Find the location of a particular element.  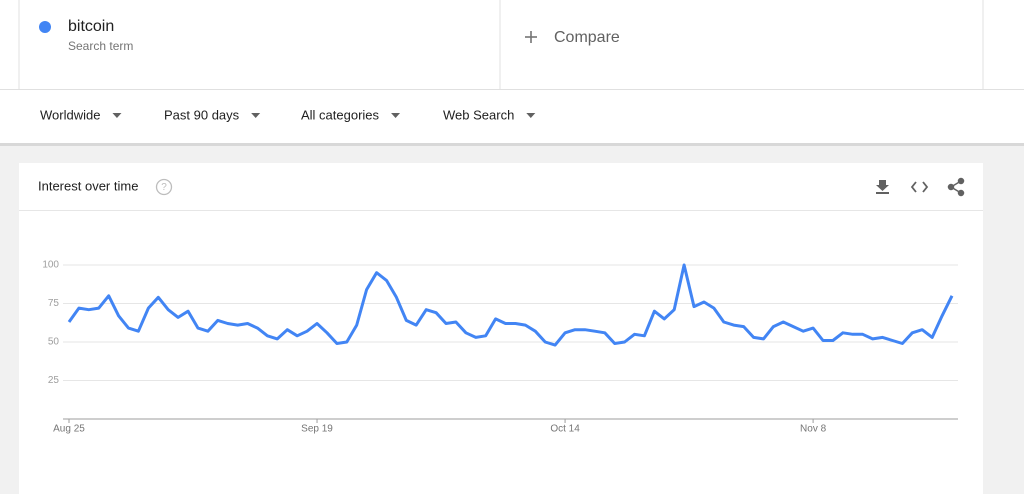

x-tick-label: Aug 25 is located at coordinates (69, 429).